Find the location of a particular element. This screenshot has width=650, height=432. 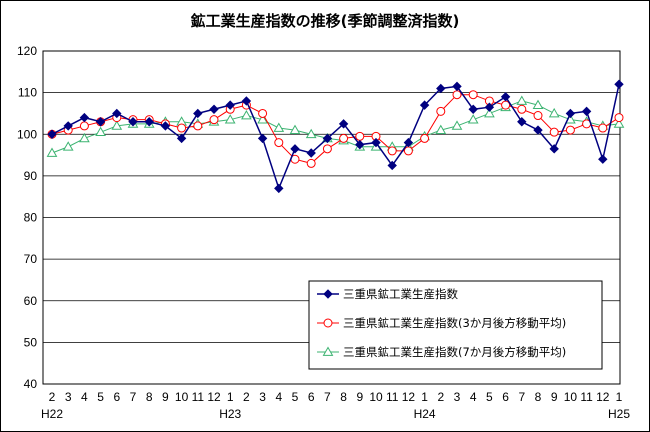

y-tick-label: 110 is located at coordinates (27, 93).